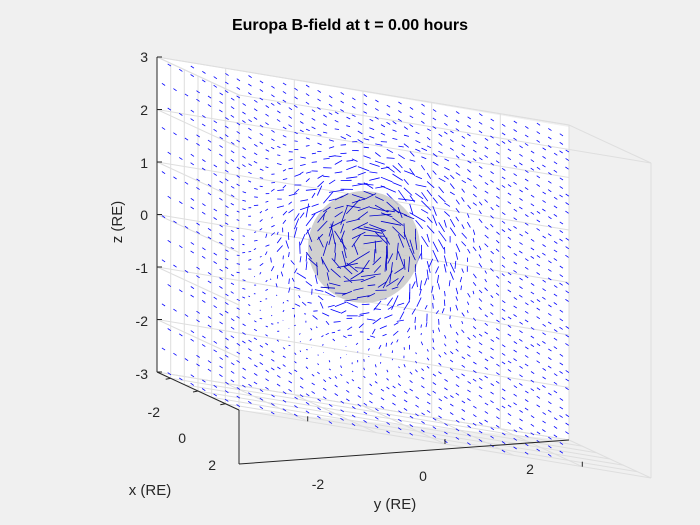  Describe the element at coordinates (117, 222) in the screenshot. I see `z-axis-label: z (RE)` at that location.